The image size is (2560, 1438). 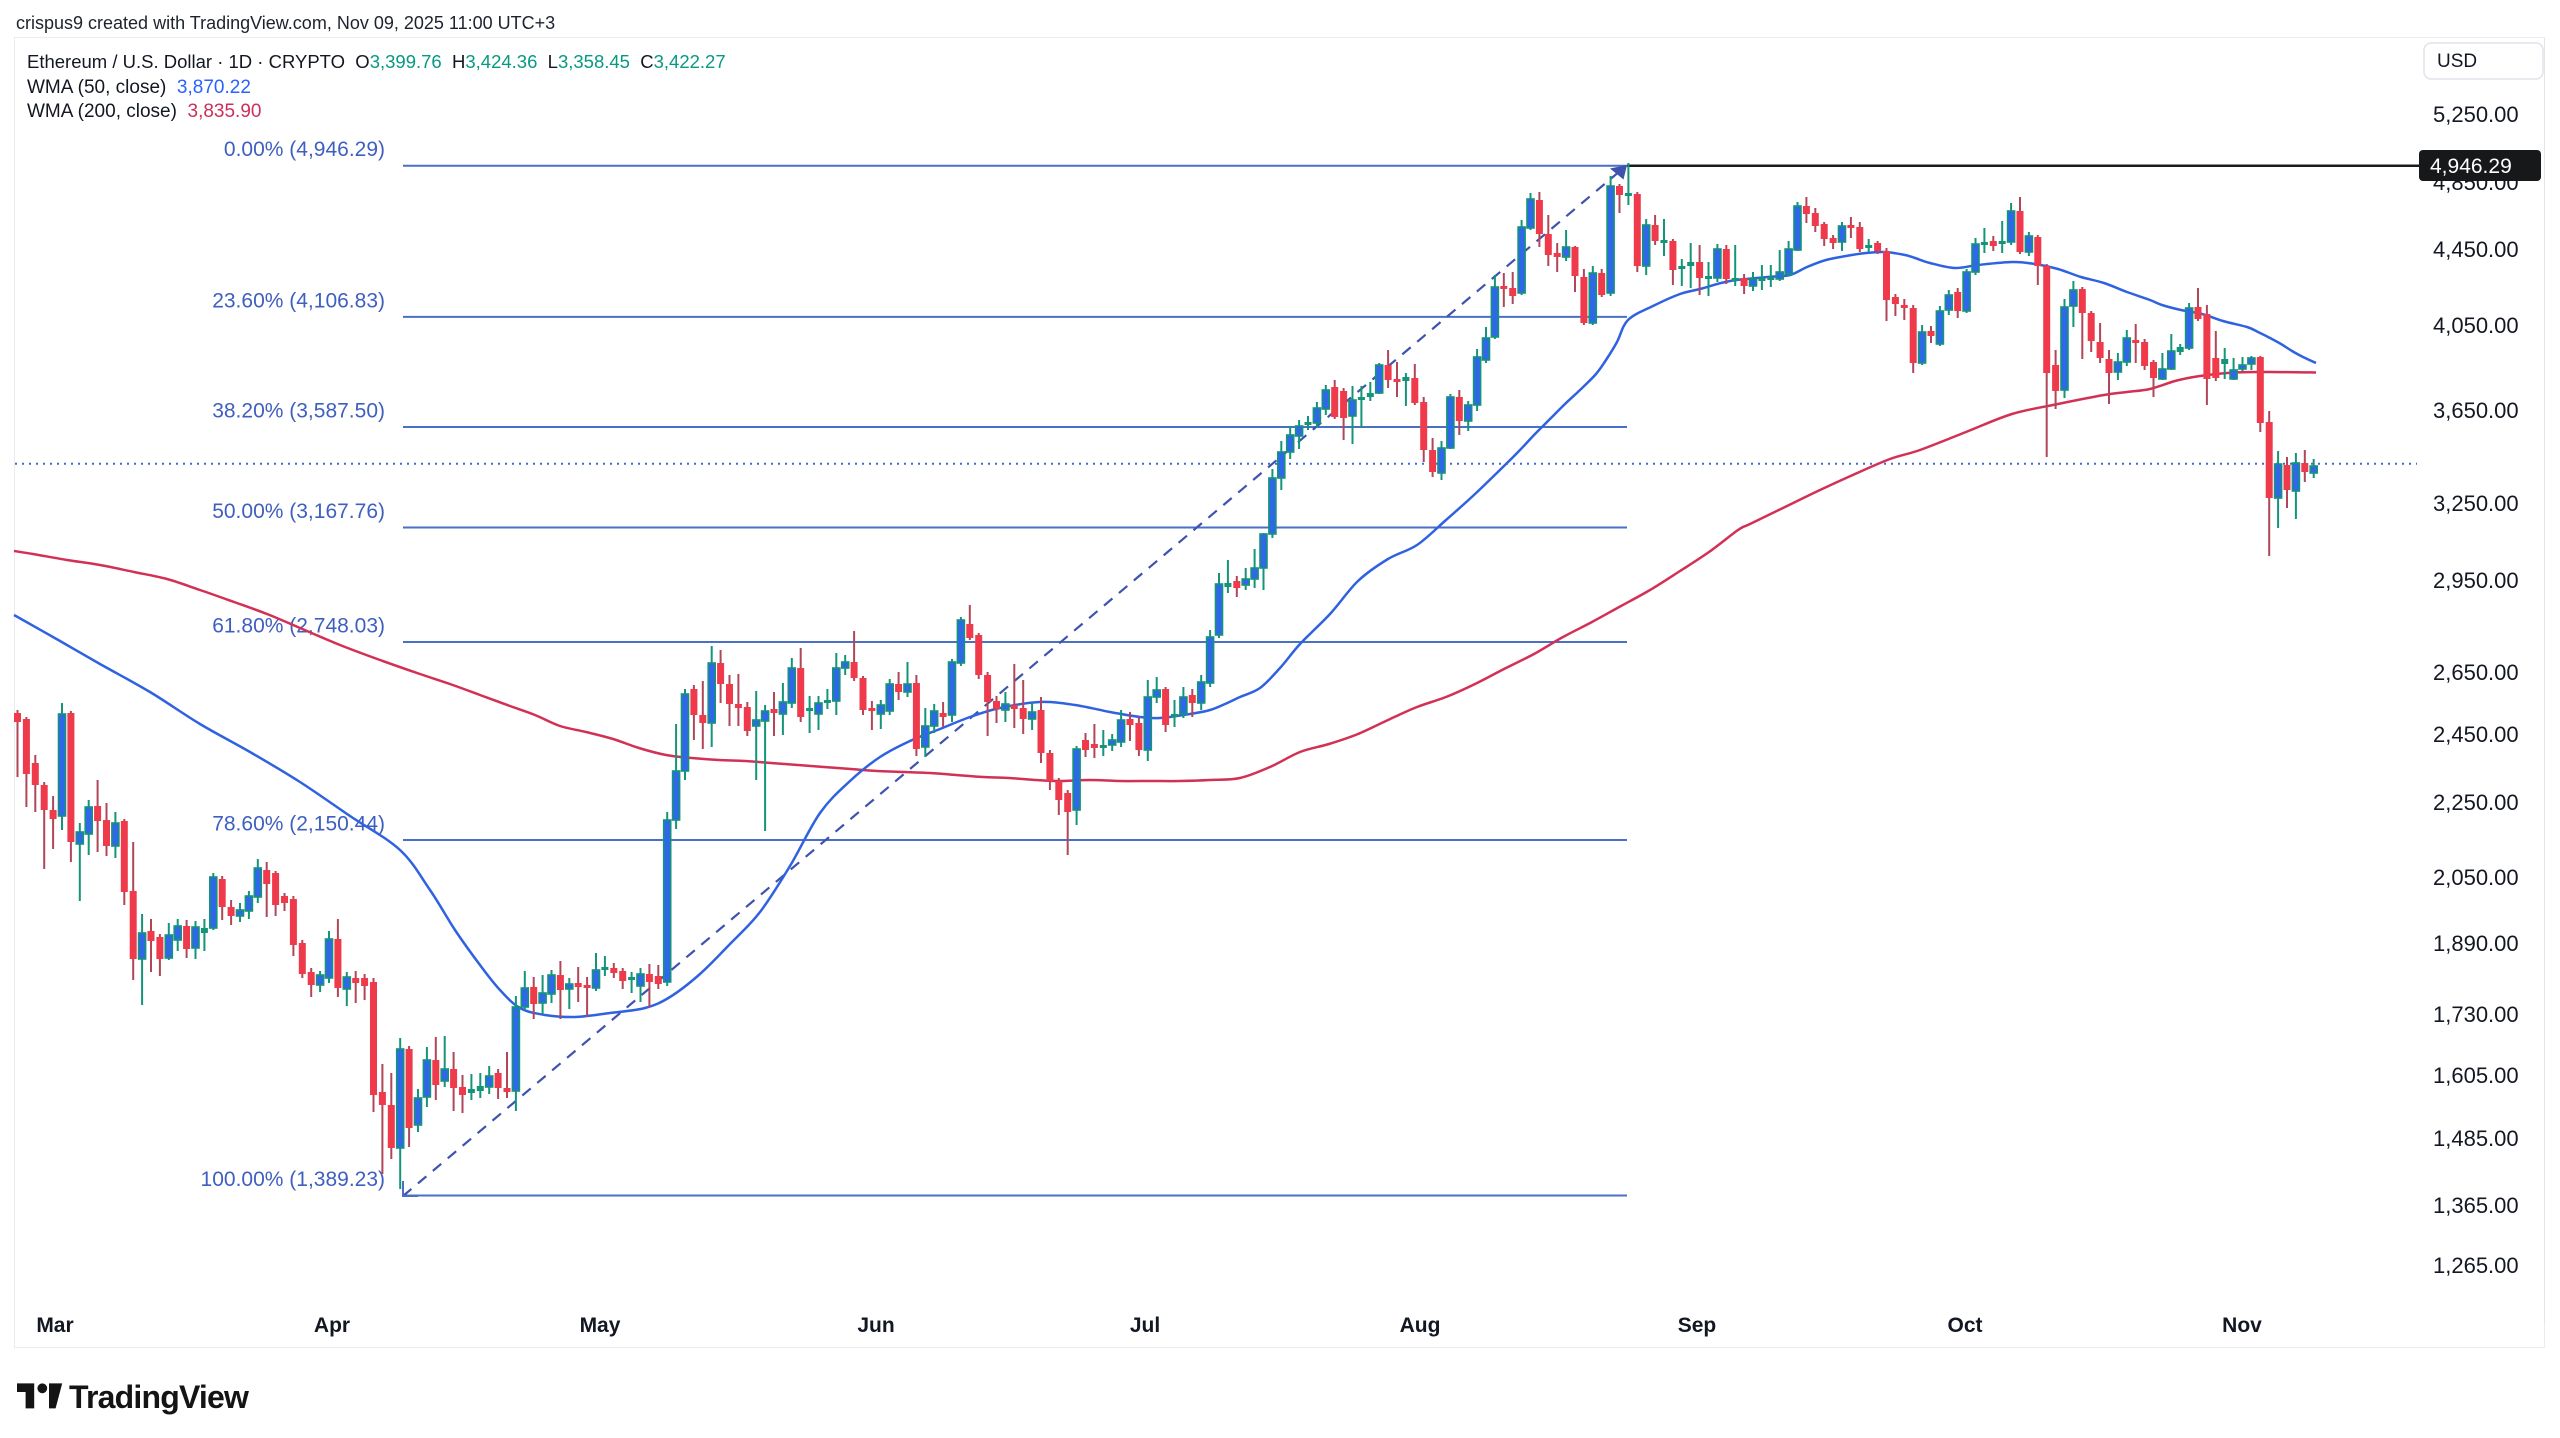 I want to click on svg-text: 3,650.00, so click(x=2476, y=410).